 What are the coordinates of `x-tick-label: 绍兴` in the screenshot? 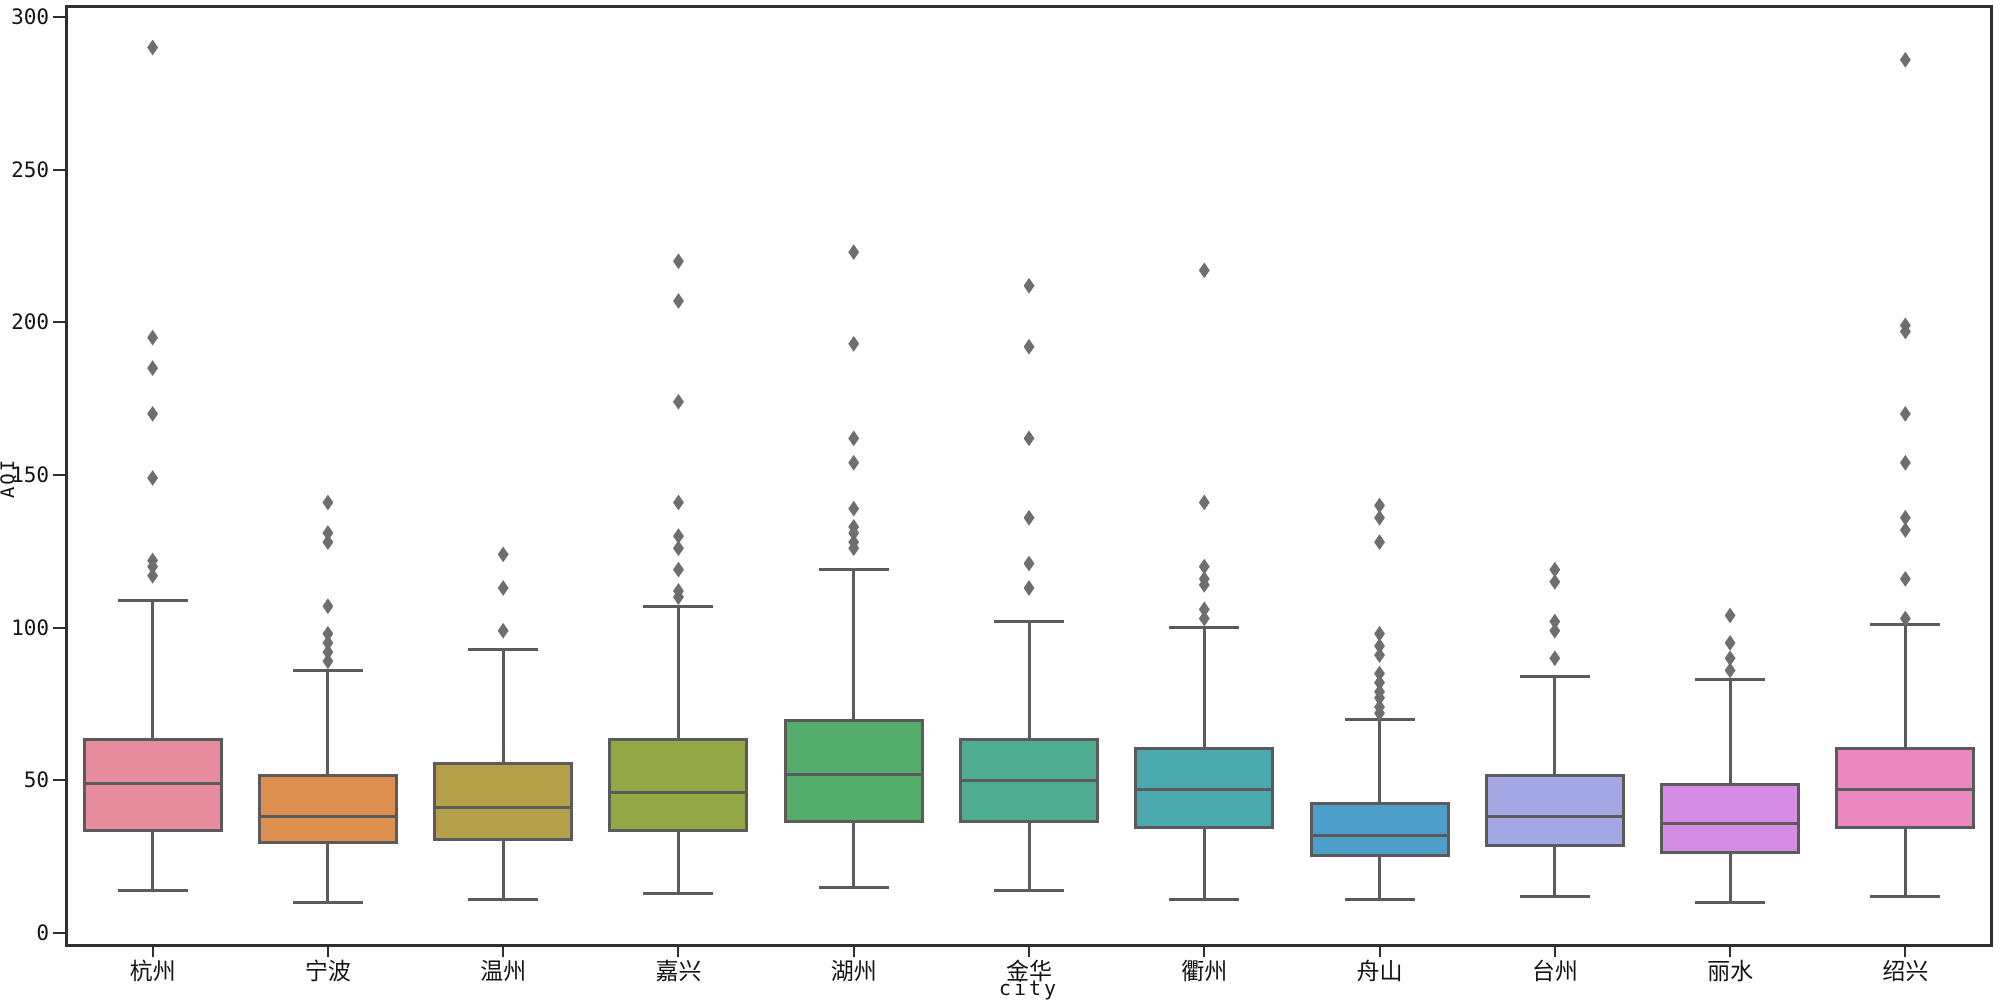 It's located at (1905, 972).